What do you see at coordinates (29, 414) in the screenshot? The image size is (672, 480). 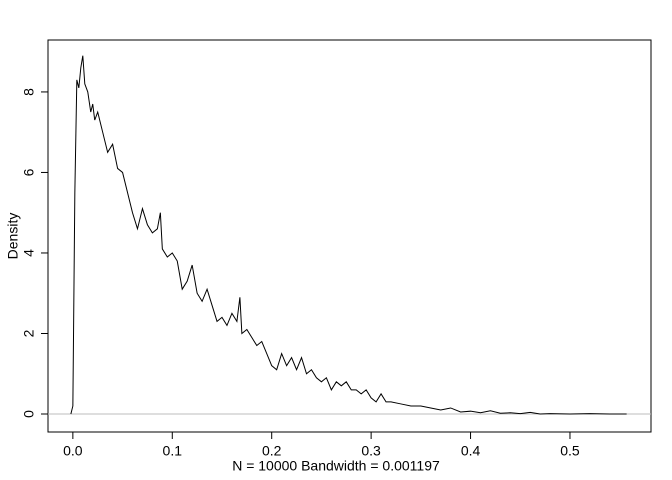 I see `y-tick-label: 0` at bounding box center [29, 414].